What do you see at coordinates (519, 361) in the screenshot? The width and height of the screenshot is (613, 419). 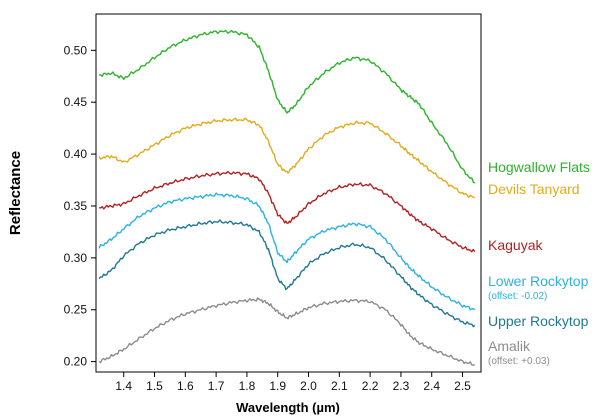 I see `series-note-amalik: (offset: +0.03)` at bounding box center [519, 361].